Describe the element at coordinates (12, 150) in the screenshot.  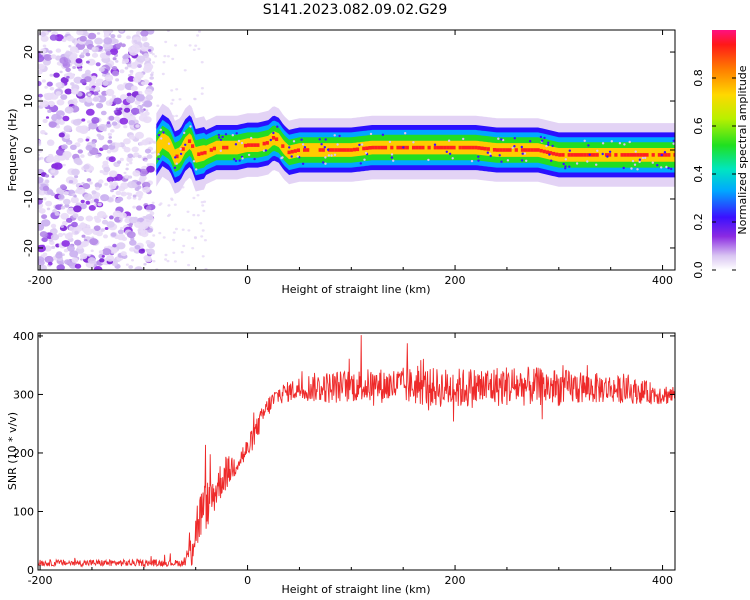
I see `spectrogram-y-axis-label: Frequency (Hz)` at that location.